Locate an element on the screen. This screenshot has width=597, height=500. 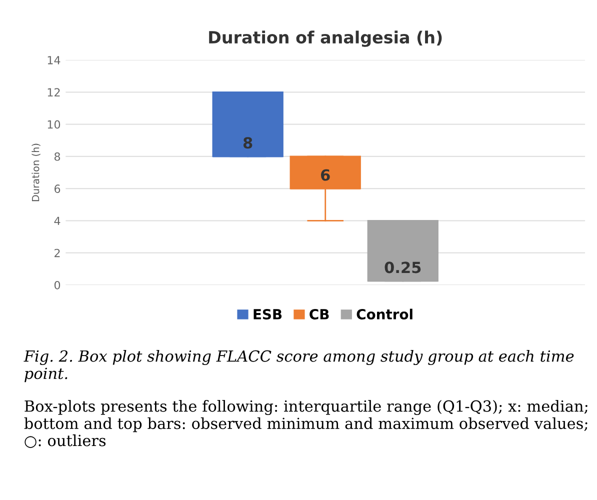
chart-title: Duration of analgesia (h) is located at coordinates (325, 38).